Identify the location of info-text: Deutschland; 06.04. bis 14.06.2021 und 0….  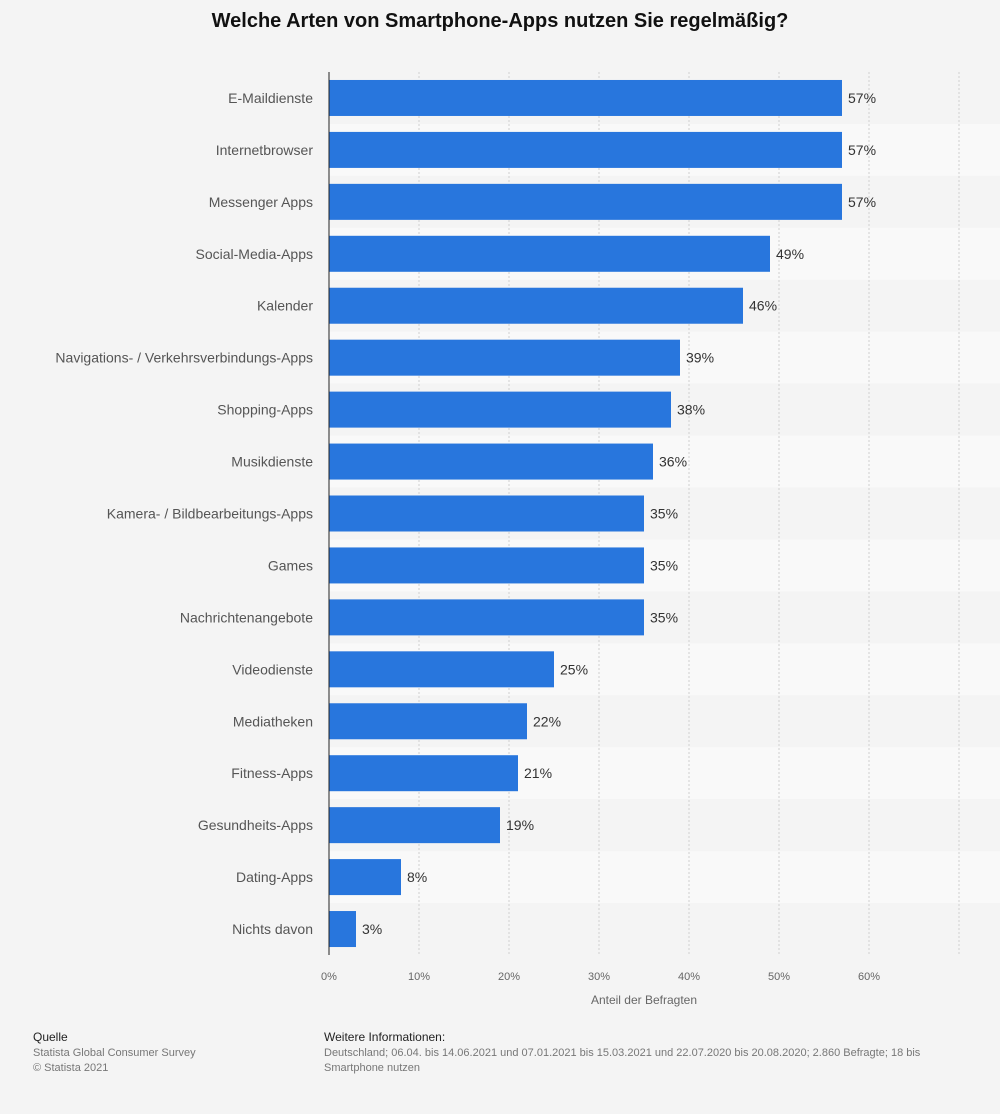
(622, 1060).